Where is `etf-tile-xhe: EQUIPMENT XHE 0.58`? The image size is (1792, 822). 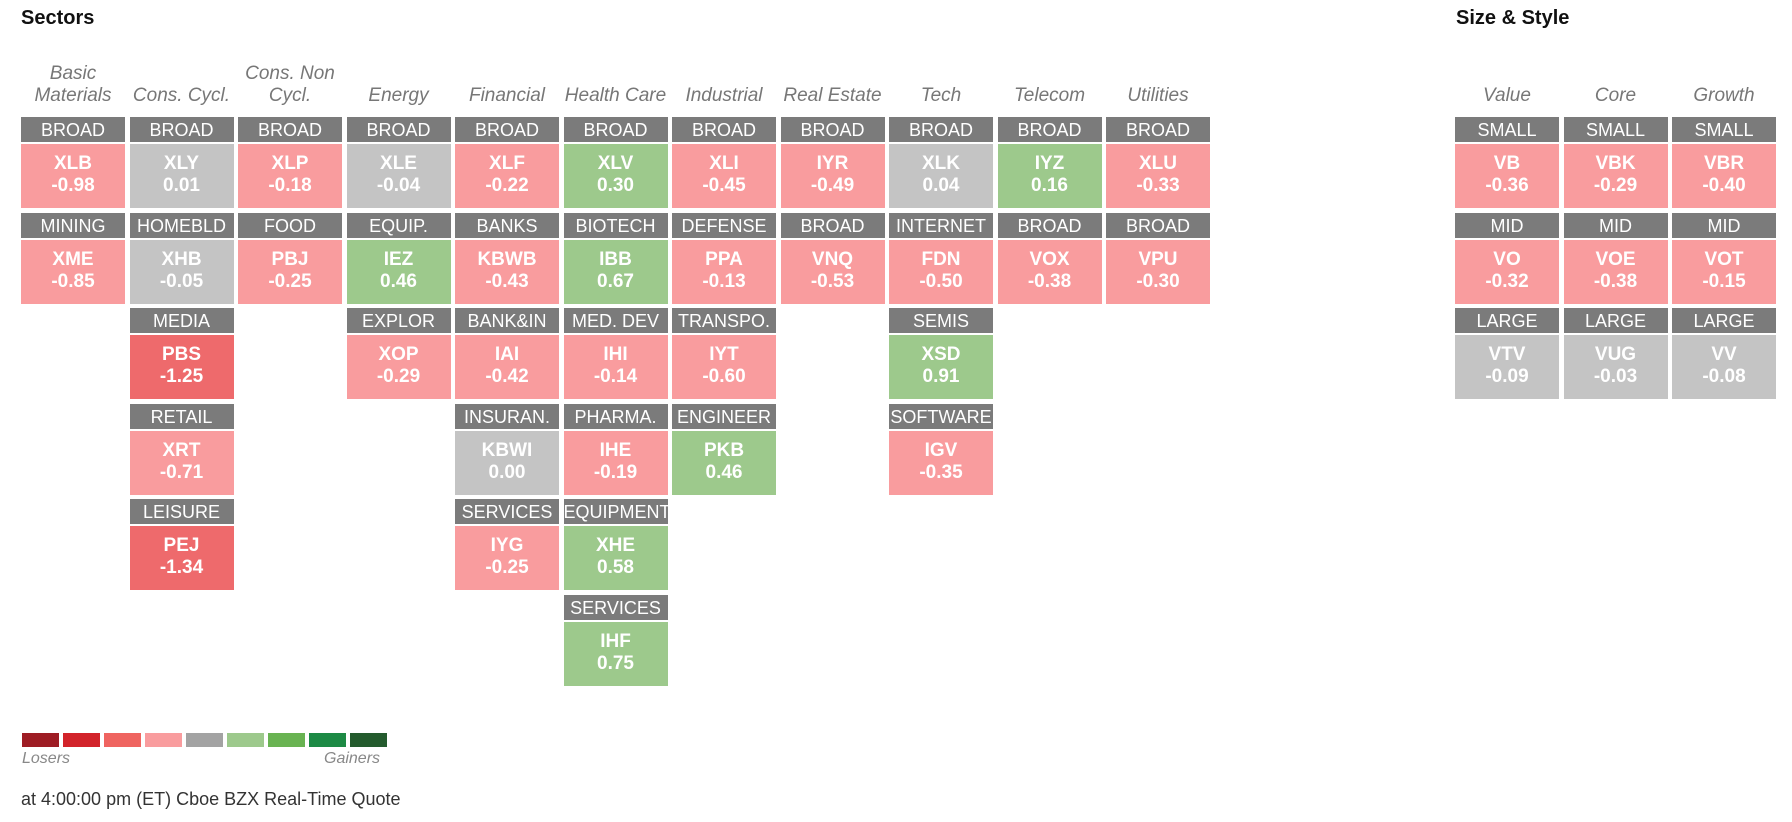
etf-tile-xhe: EQUIPMENT XHE 0.58 is located at coordinates (615, 545).